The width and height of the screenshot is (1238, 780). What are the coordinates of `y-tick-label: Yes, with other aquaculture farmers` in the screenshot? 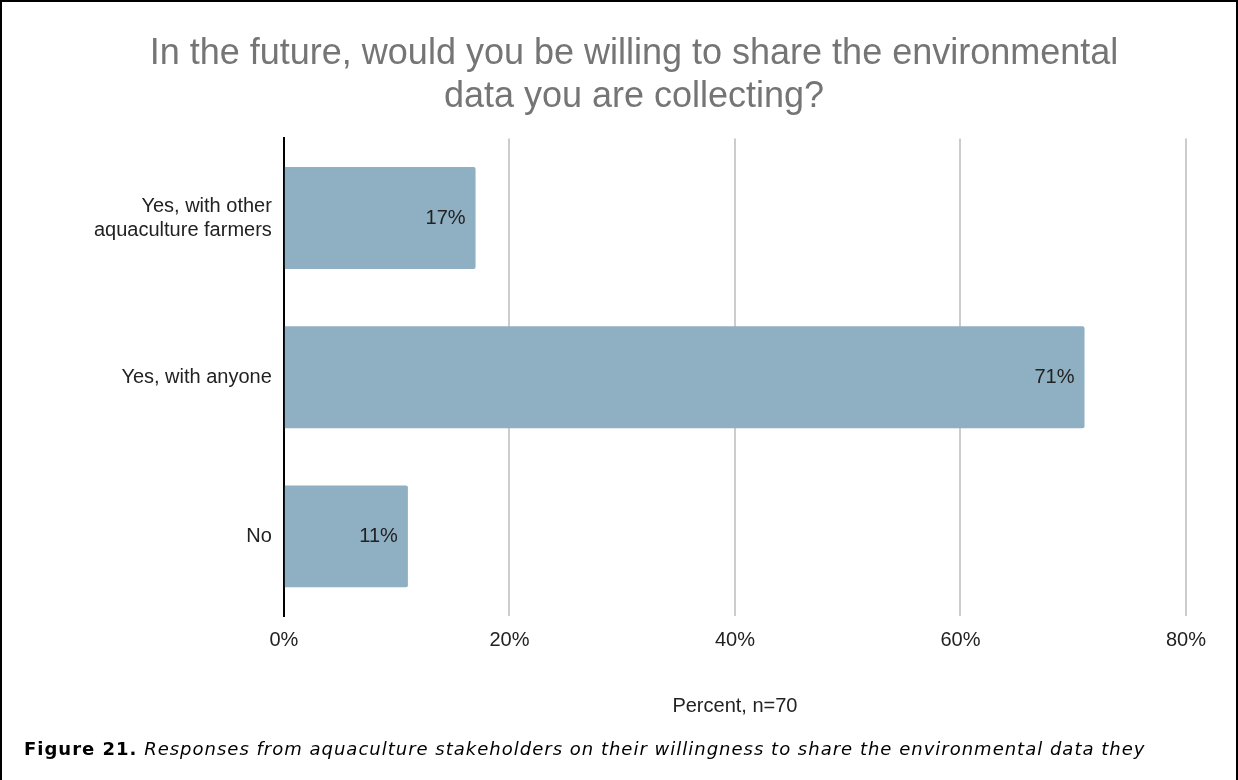 It's located at (183, 216).